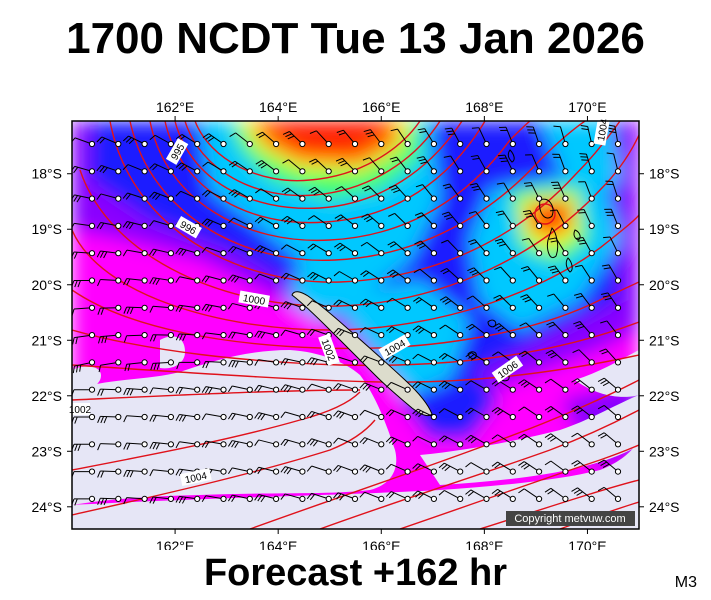  I want to click on isobar-label: 1002, so click(80, 409).